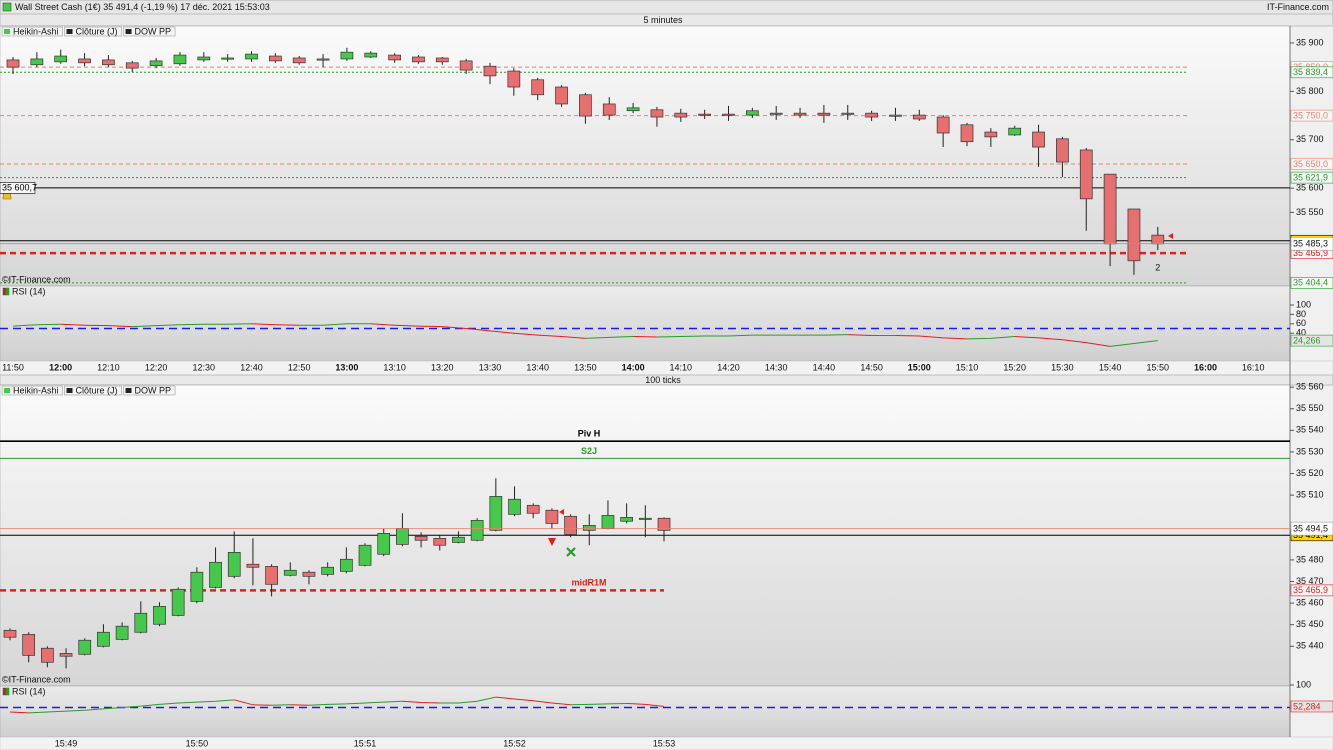  I want to click on y-tick-label: 35 470, so click(1310, 581).